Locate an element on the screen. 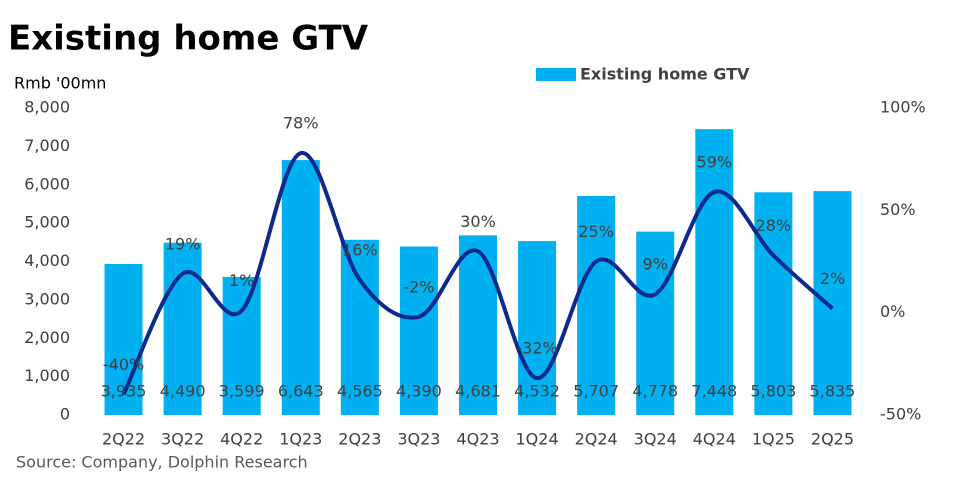 The width and height of the screenshot is (955, 481). data-label: 4,565 is located at coordinates (360, 391).